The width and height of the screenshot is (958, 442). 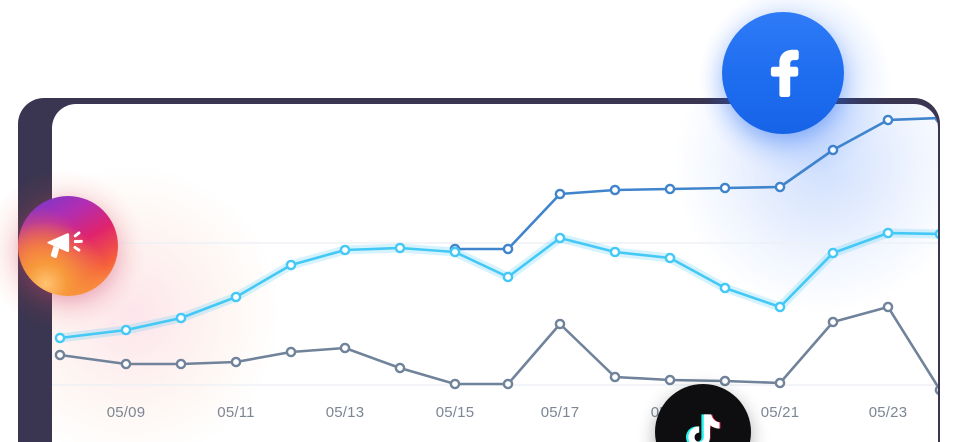 I want to click on megaphone-icon, so click(x=68, y=246).